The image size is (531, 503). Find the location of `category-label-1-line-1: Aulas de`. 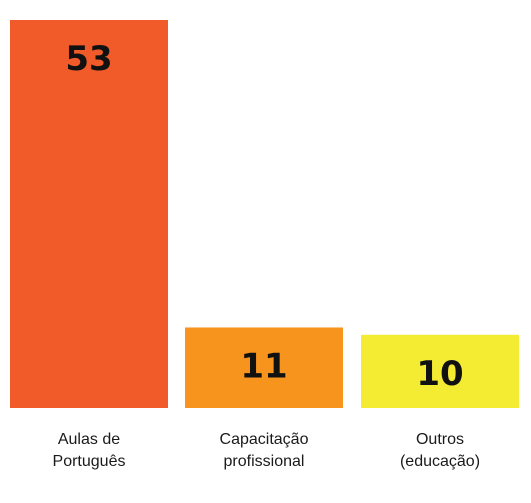

category-label-1-line-1: Aulas de is located at coordinates (89, 439).